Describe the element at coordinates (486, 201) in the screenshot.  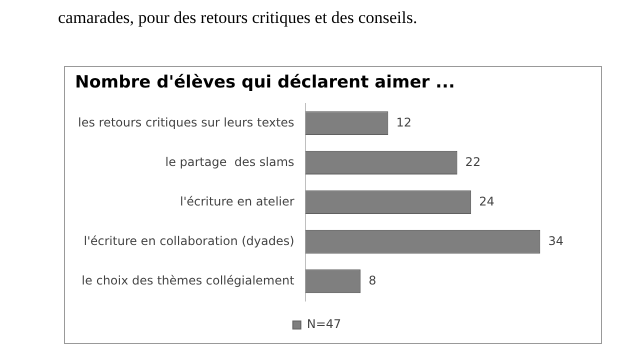
I see `data-label: 24` at that location.